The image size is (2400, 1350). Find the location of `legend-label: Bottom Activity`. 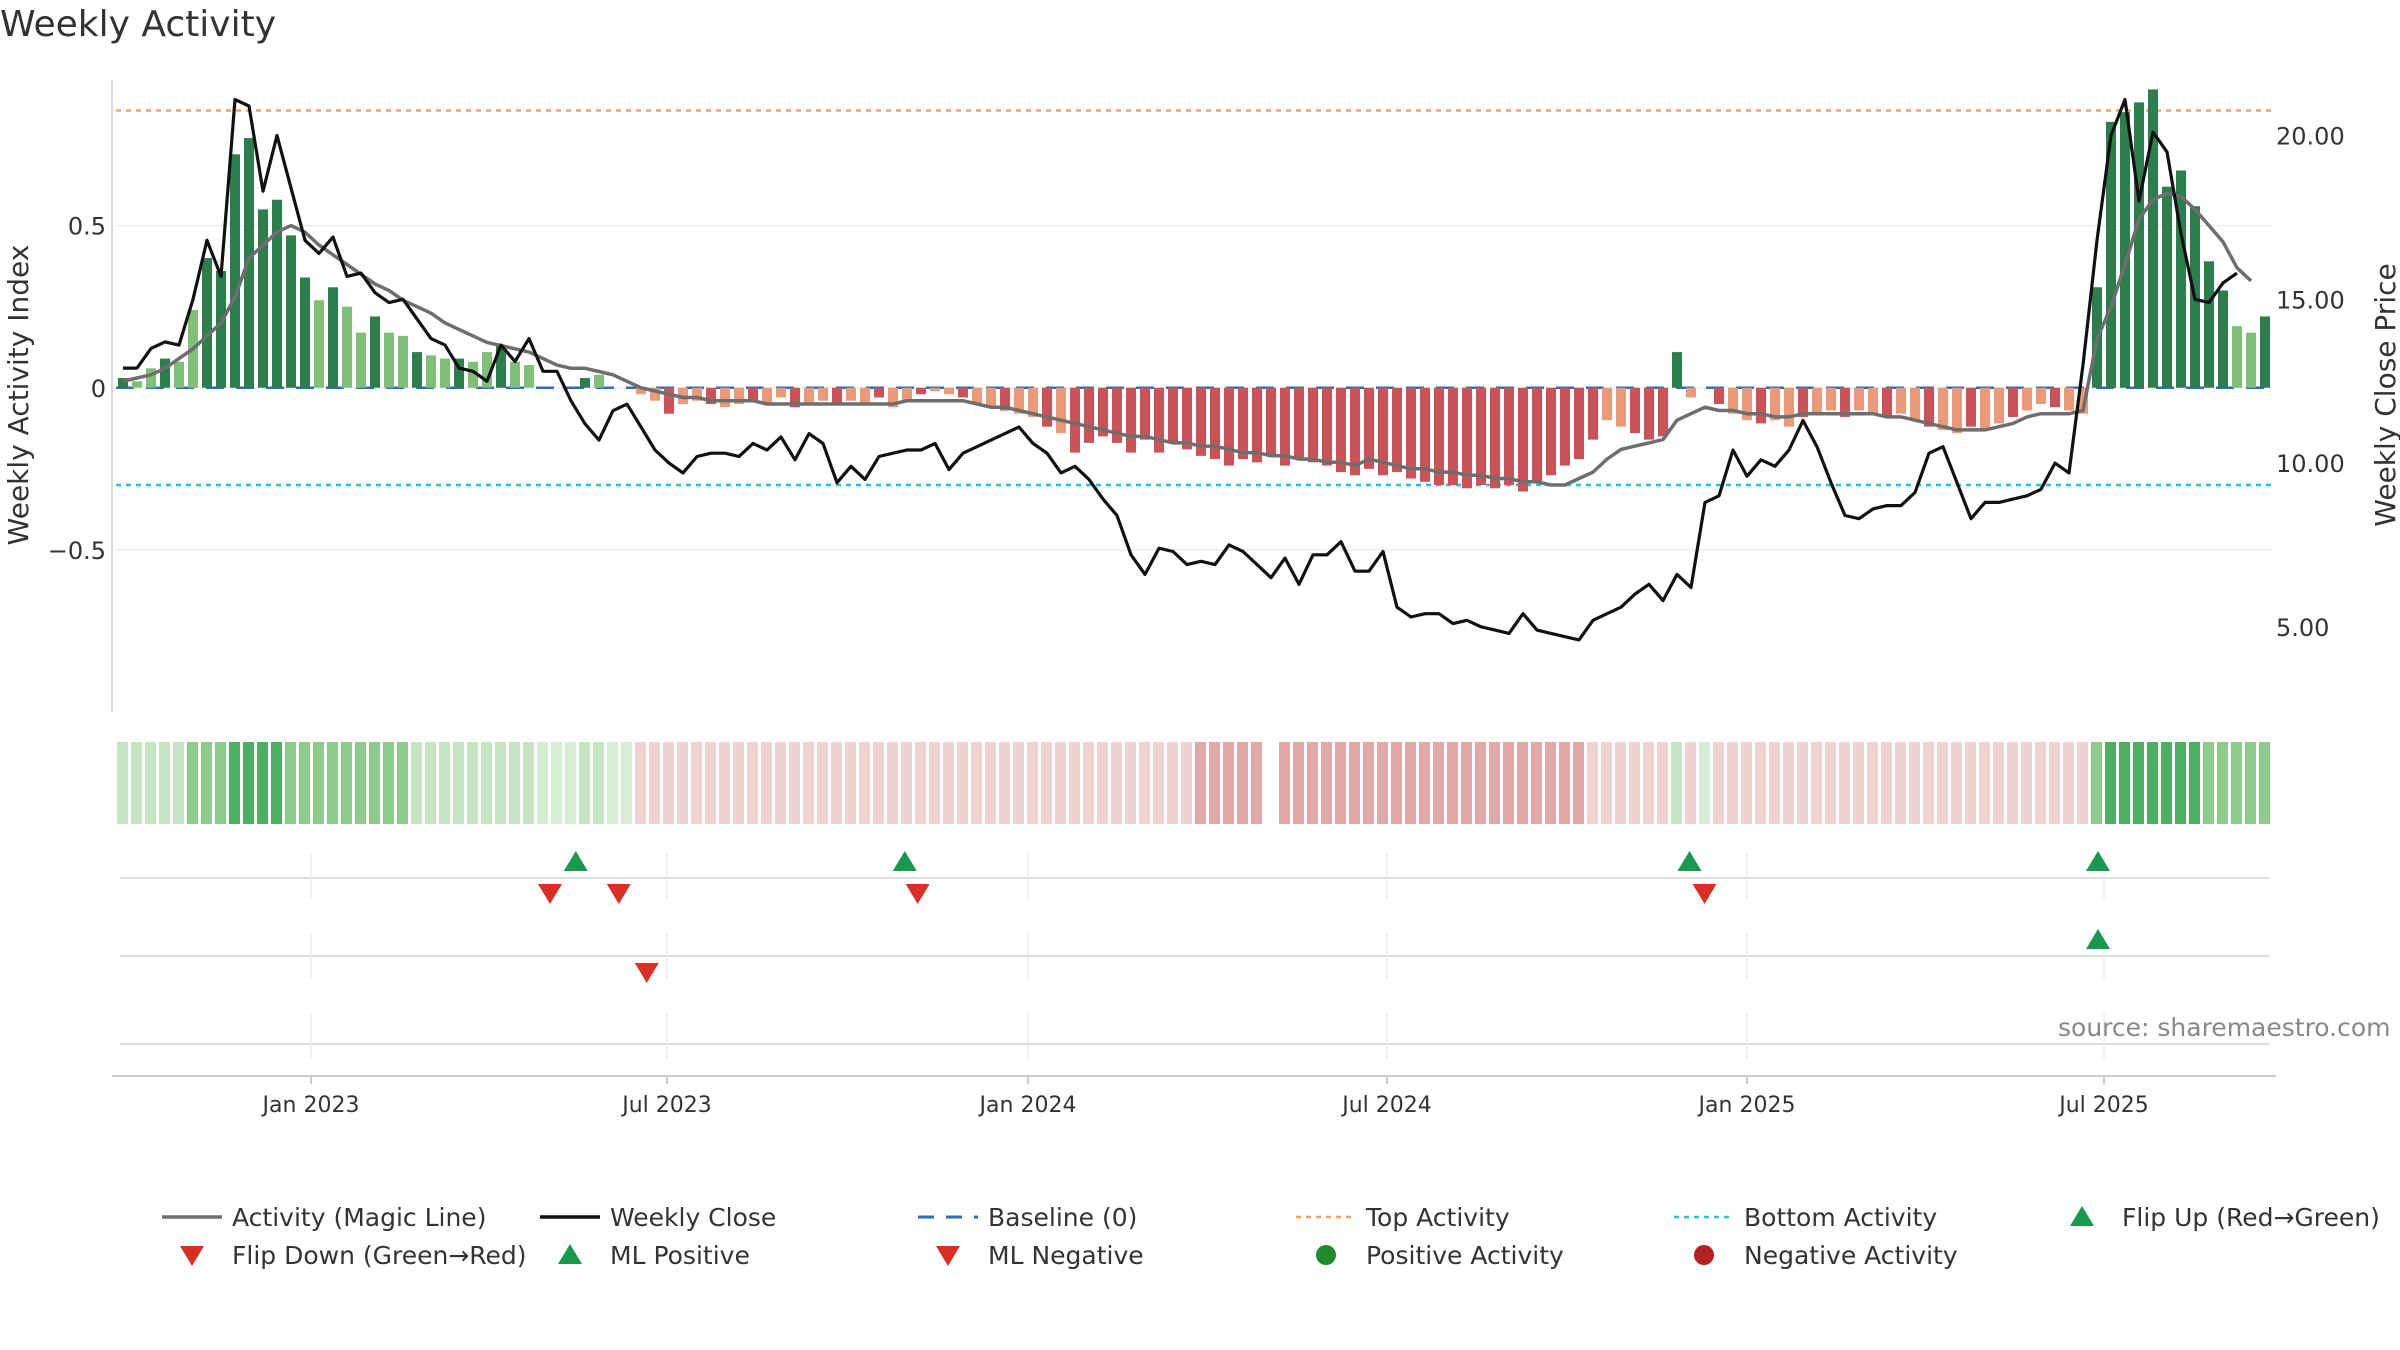

legend-label: Bottom Activity is located at coordinates (1841, 1217).